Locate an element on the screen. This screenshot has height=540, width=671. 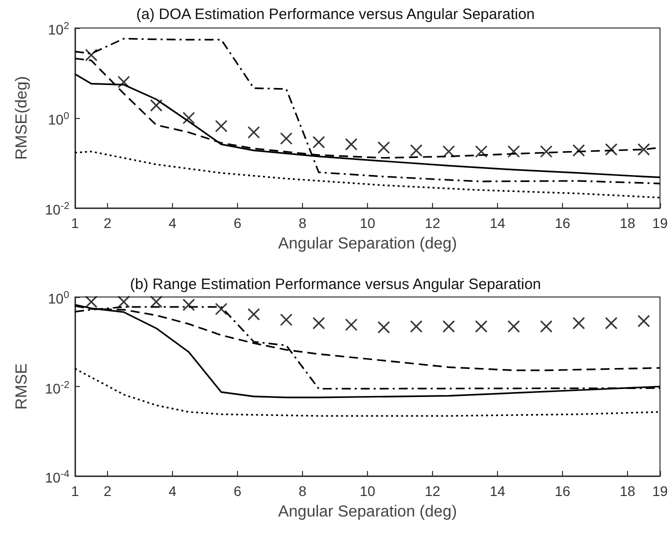
chart-title: (a) DOA Estimation Performance versus Angular Separation is located at coordinates (335, 14).